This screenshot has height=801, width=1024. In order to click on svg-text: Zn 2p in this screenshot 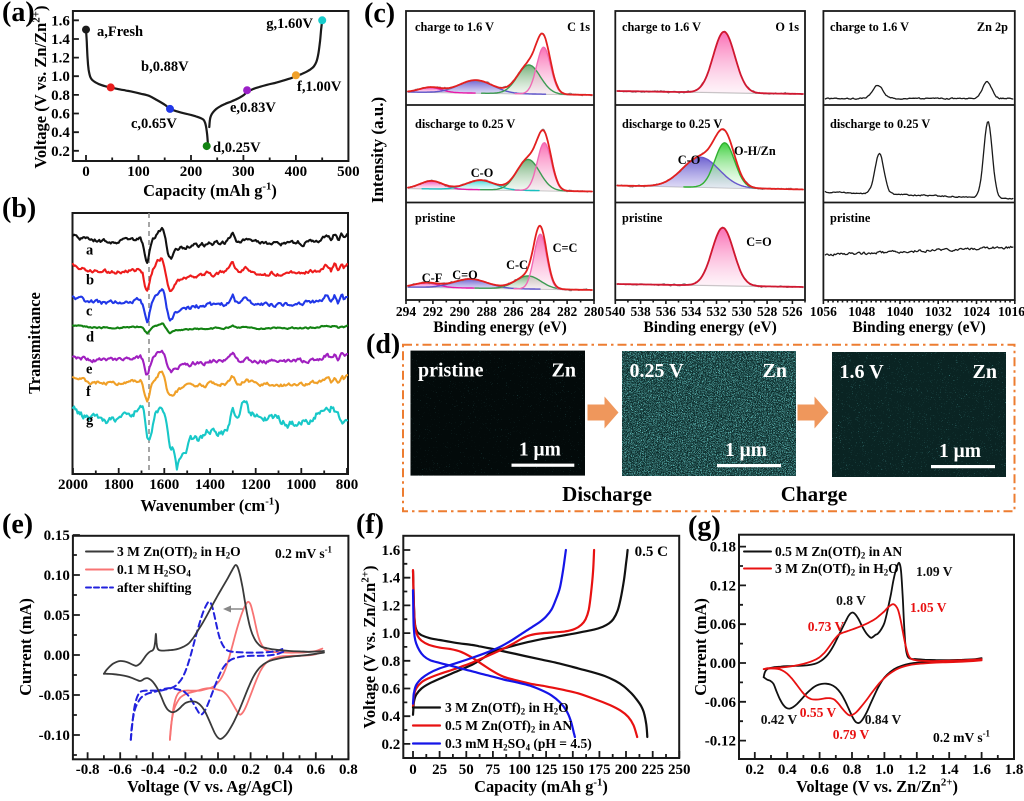, I will do `click(992, 27)`.